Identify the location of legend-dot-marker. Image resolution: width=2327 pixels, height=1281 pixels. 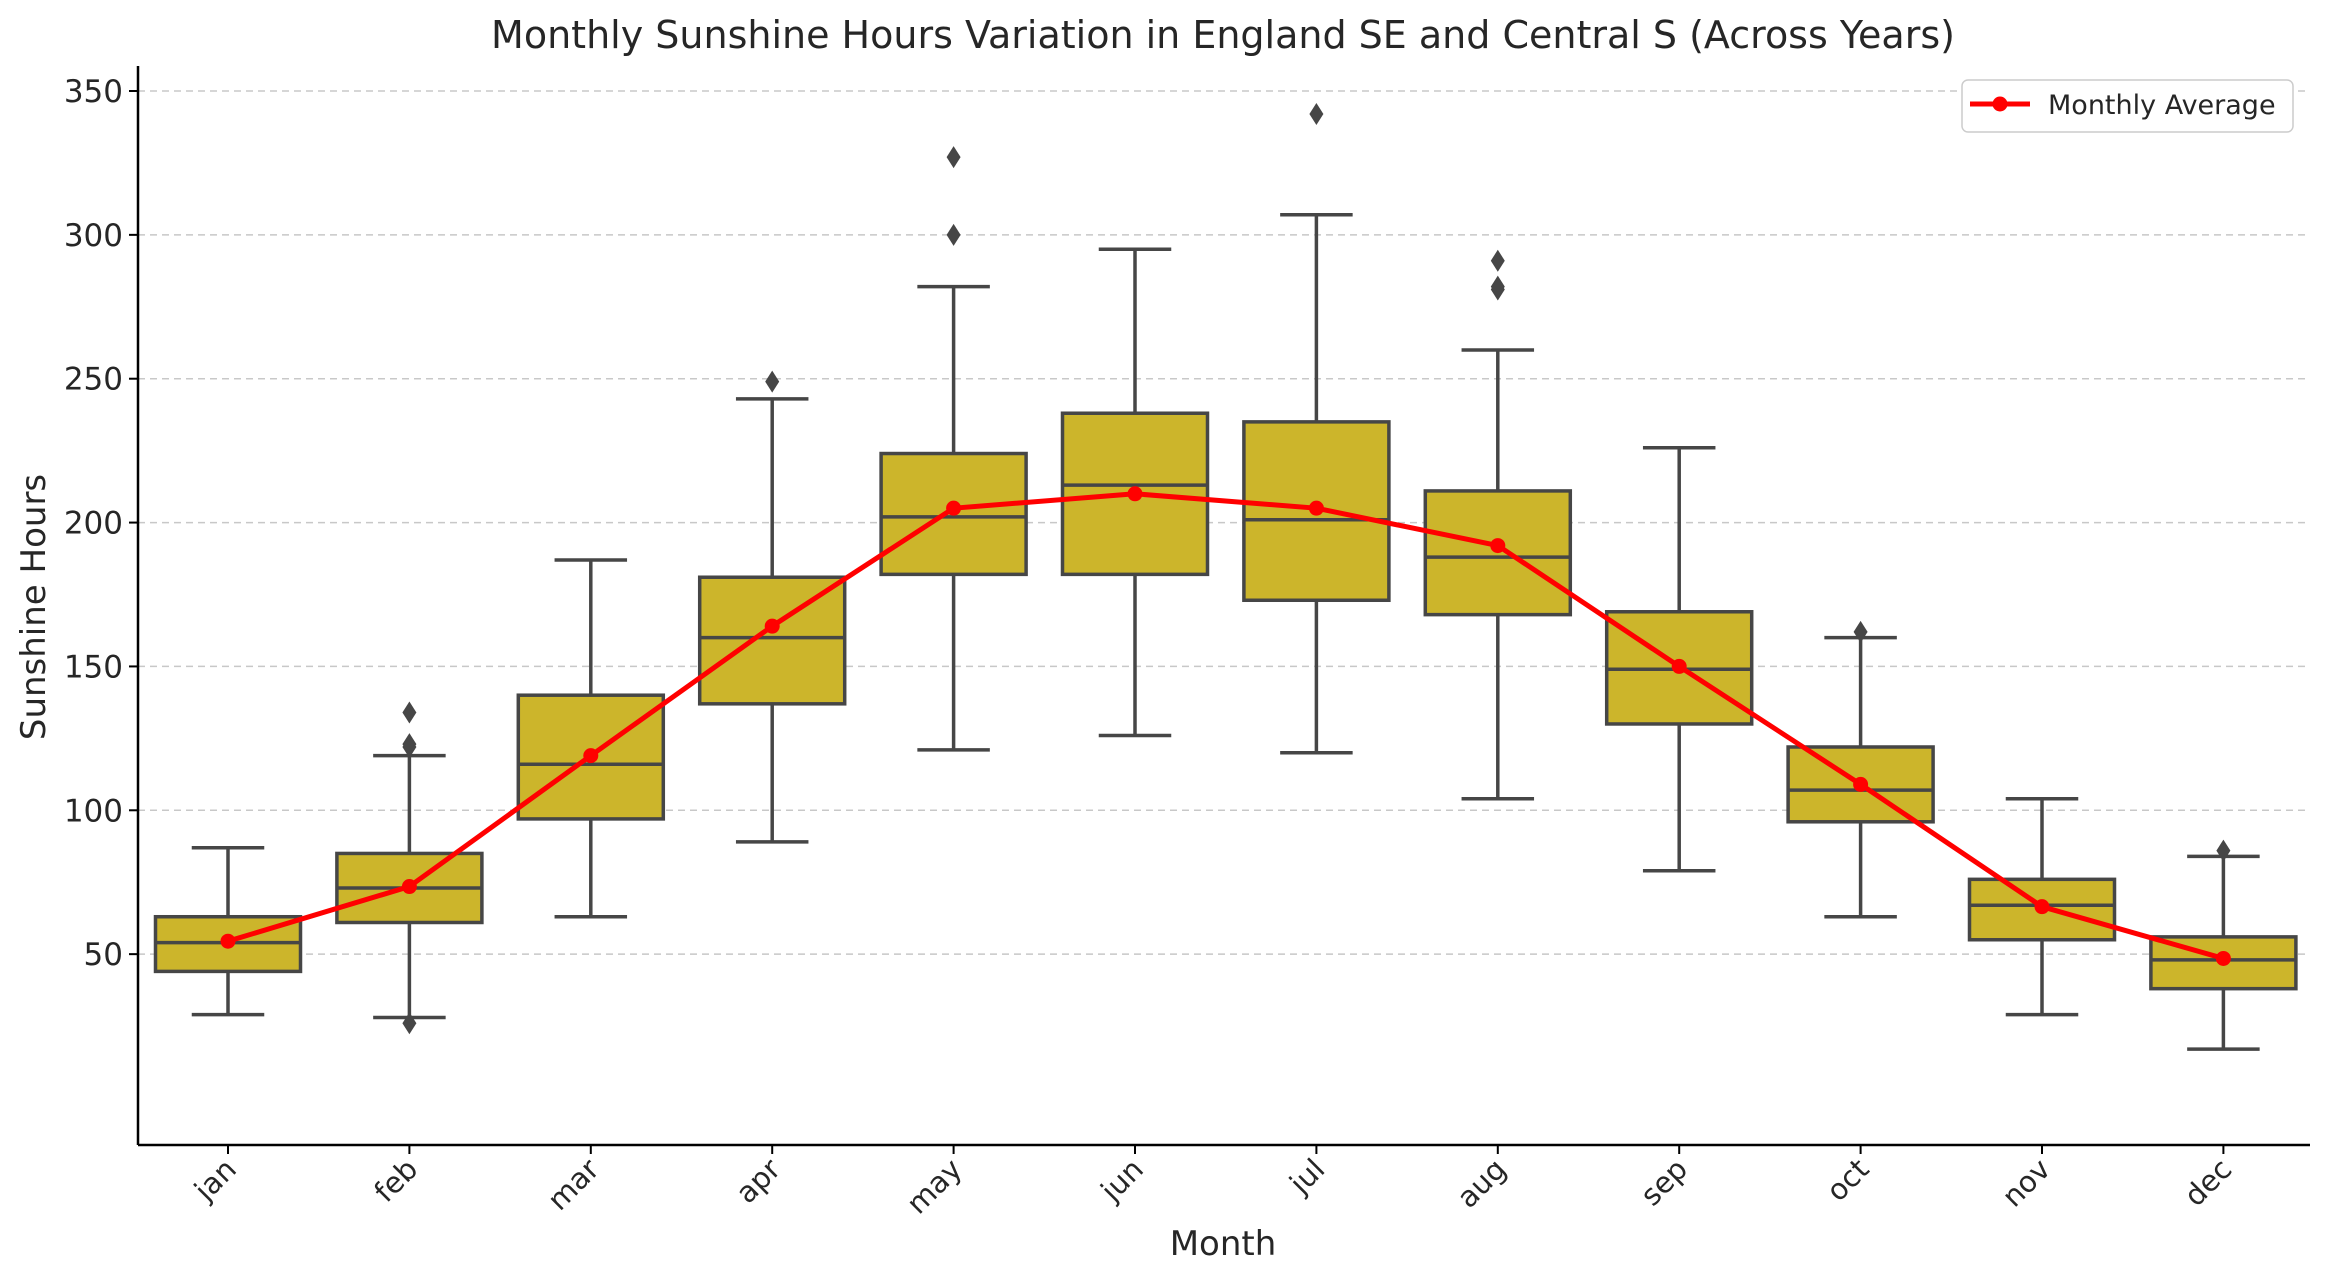
(2000, 104).